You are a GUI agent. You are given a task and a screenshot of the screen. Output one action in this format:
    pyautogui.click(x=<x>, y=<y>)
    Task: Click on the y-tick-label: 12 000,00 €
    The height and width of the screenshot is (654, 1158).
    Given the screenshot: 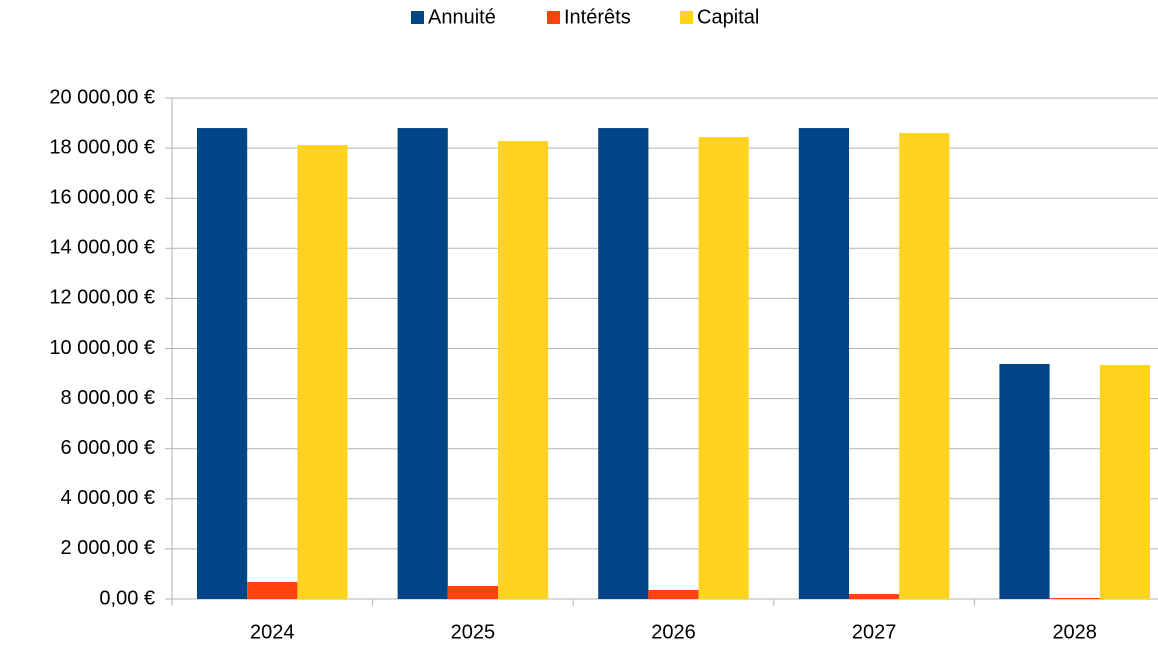 What is the action you would take?
    pyautogui.click(x=102, y=298)
    